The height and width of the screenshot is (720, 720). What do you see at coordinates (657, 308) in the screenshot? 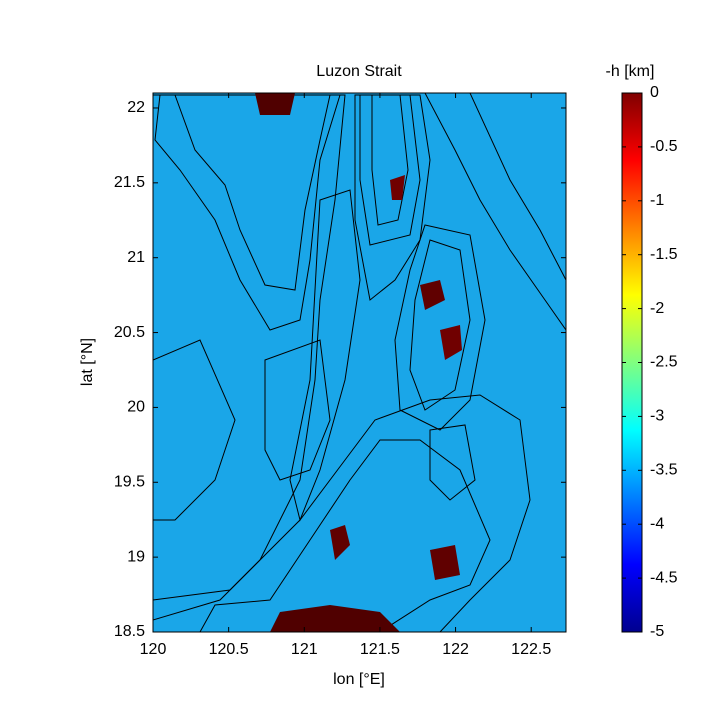
I see `colorbar-tick-label: -2` at bounding box center [657, 308].